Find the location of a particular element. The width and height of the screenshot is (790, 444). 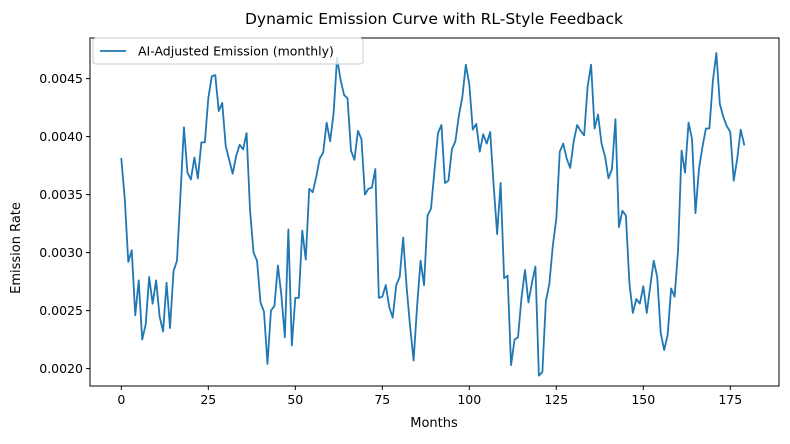

y-tick-label: 0.0025 is located at coordinates (61, 310).